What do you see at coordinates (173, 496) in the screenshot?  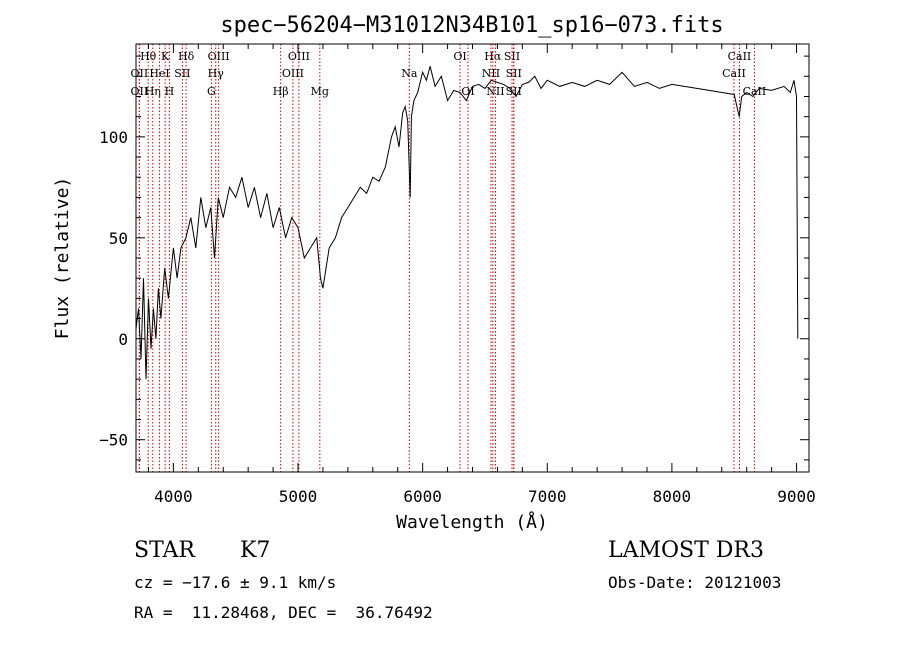 I see `x-tick-label-0: 4000` at bounding box center [173, 496].